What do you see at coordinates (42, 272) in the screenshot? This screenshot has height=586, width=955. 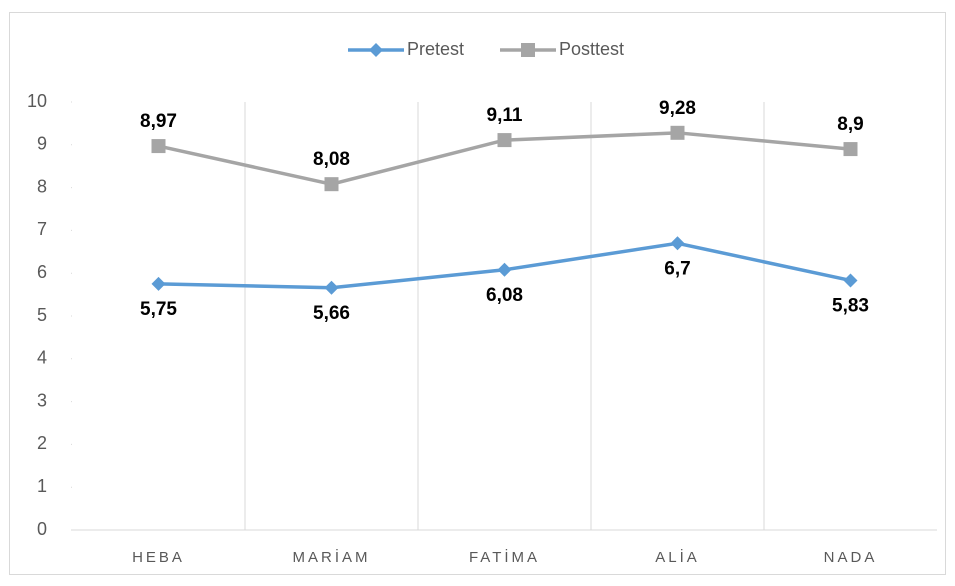 I see `y-tick-label: 6` at bounding box center [42, 272].